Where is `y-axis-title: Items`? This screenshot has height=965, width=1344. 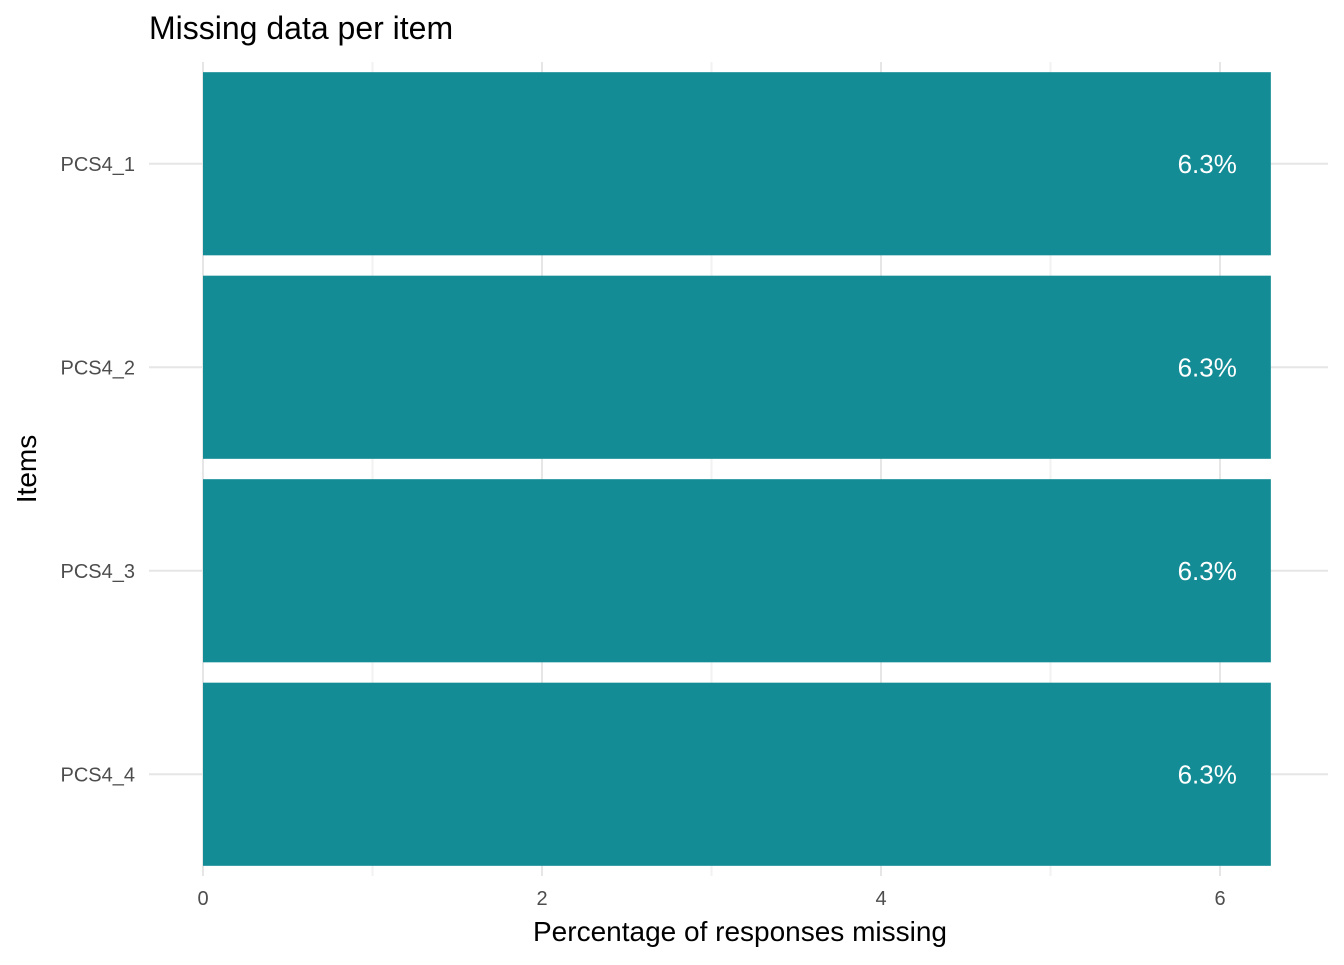 y-axis-title: Items is located at coordinates (26, 469).